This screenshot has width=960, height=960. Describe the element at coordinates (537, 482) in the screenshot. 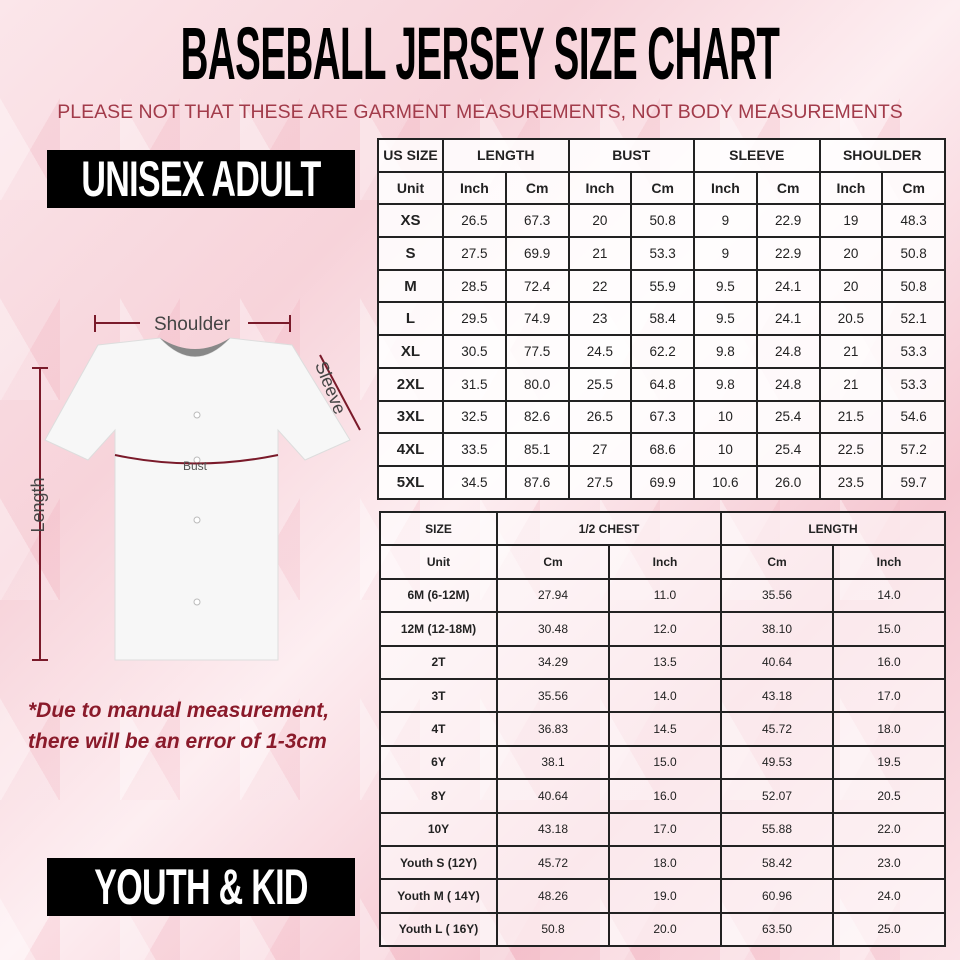

I see `table-cell: 87.6` at that location.